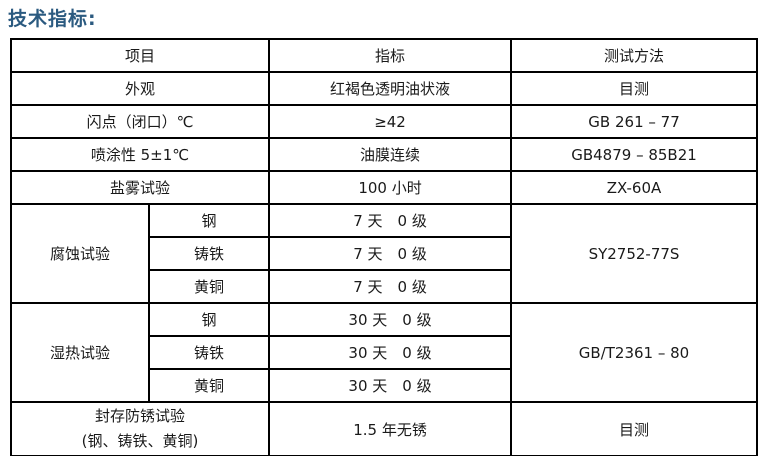  Describe the element at coordinates (140, 154) in the screenshot. I see `cell-item: 喷涂性 5±1℃` at that location.